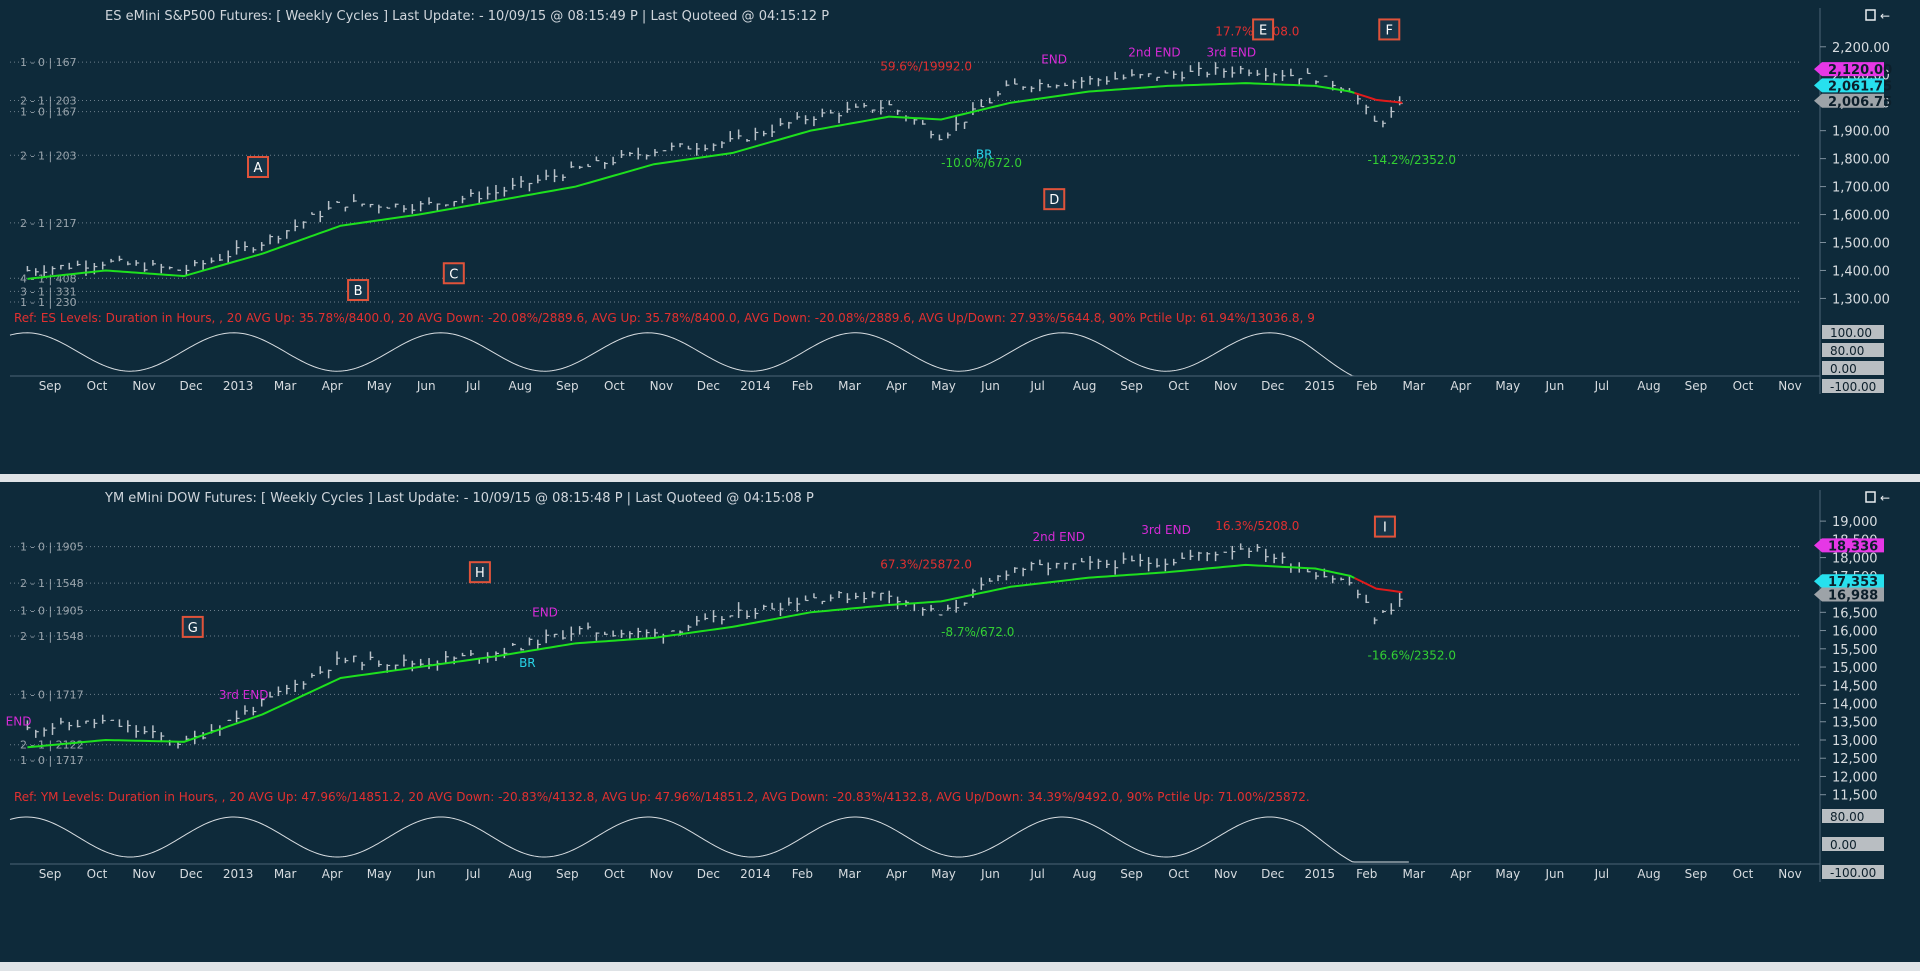 The height and width of the screenshot is (971, 1920). What do you see at coordinates (1853, 546) in the screenshot?
I see `ym-price-badge-label: 18,336` at bounding box center [1853, 546].